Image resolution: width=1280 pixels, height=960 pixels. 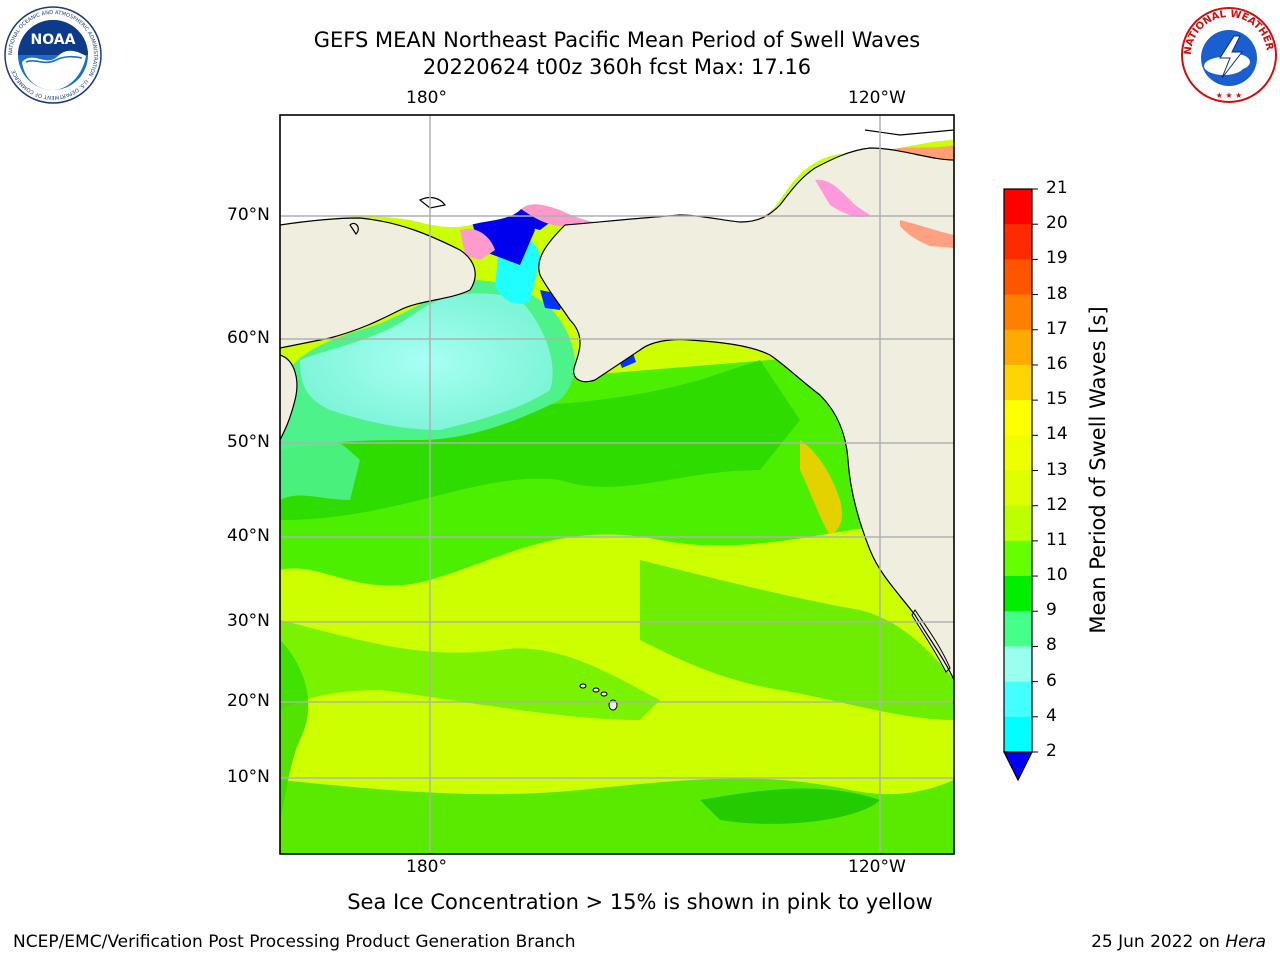 What do you see at coordinates (53, 40) in the screenshot?
I see `noaa-wordmark: NOAA` at bounding box center [53, 40].